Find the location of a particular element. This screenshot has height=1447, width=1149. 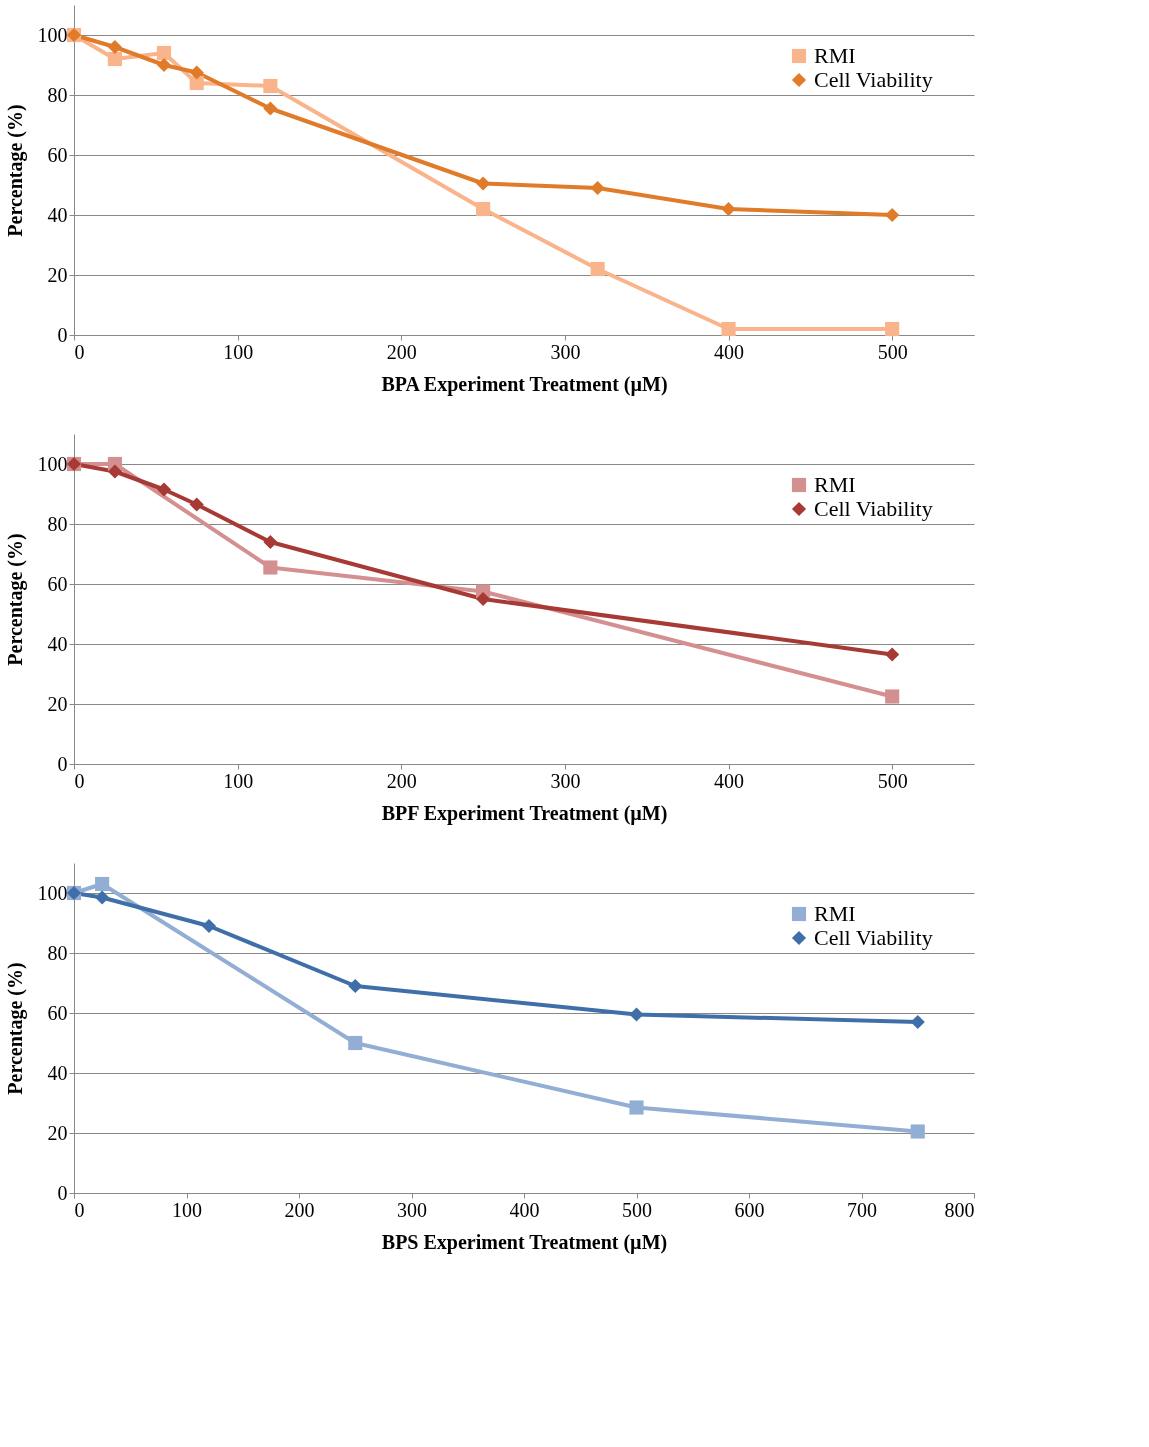

x-axis-title: BPA Experiment Treatment (µM) is located at coordinates (524, 384).